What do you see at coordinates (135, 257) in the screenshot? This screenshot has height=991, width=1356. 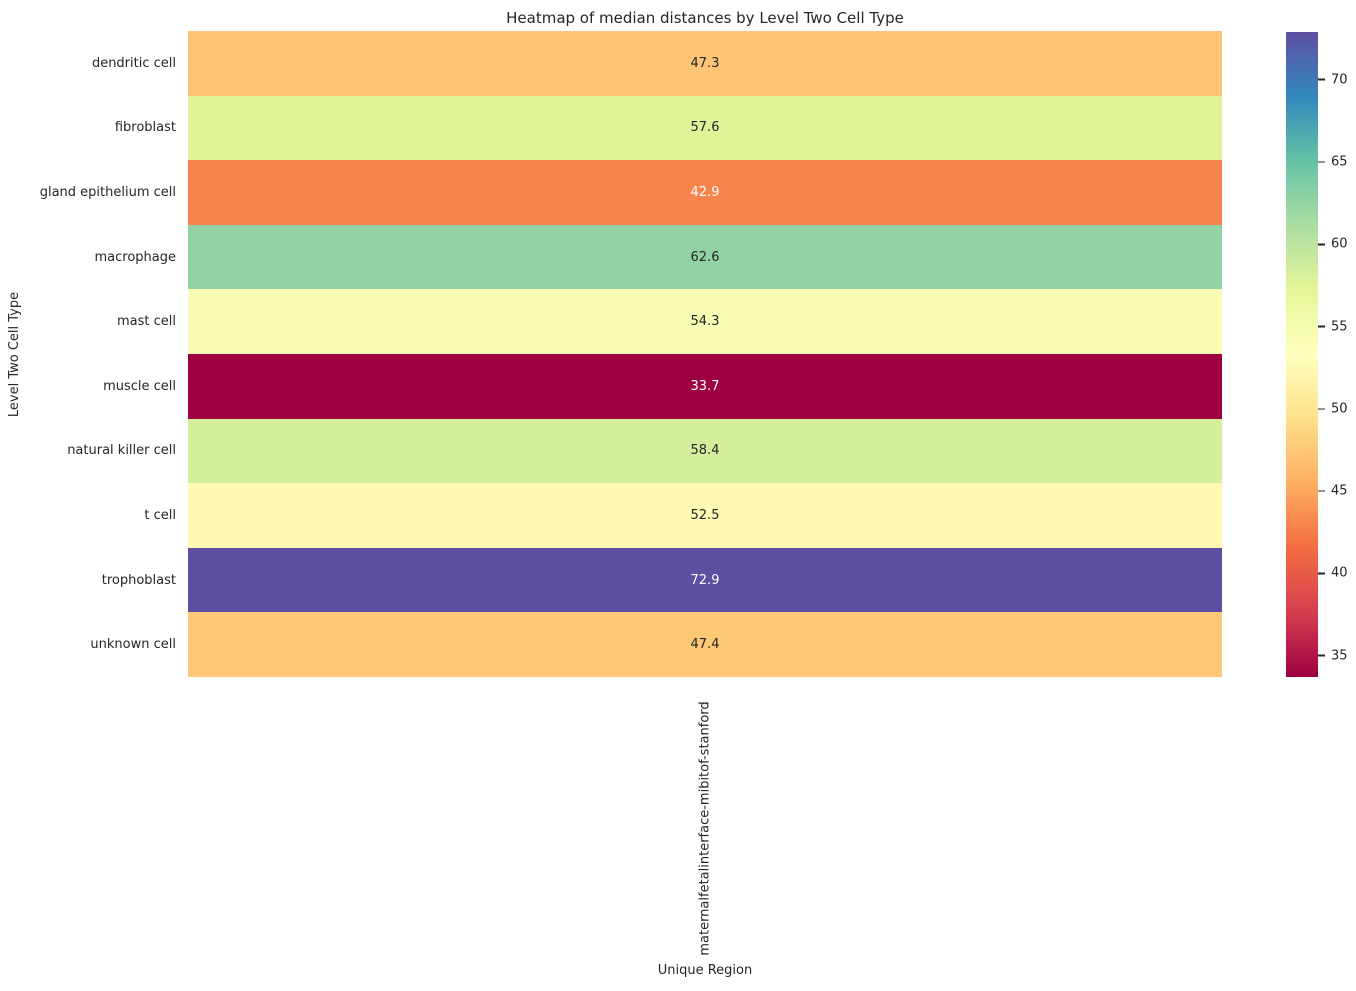 I see `y-tick-label: macrophage` at bounding box center [135, 257].